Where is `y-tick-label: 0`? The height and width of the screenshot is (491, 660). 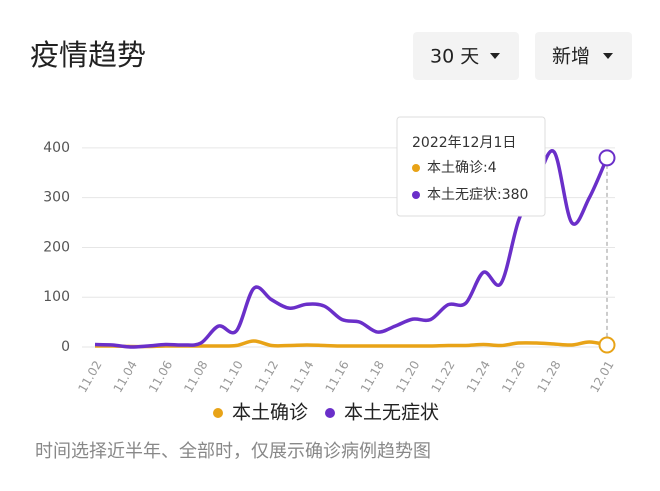 y-tick-label: 0 is located at coordinates (65, 347).